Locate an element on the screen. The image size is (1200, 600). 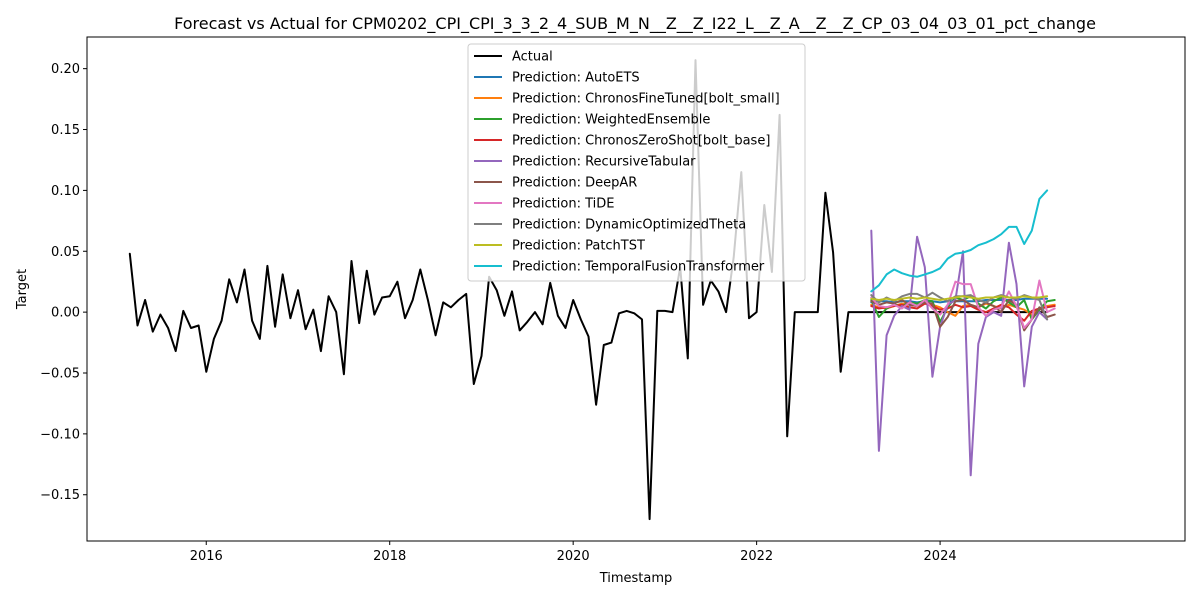
legend-label: Prediction: TiDE is located at coordinates (563, 204).